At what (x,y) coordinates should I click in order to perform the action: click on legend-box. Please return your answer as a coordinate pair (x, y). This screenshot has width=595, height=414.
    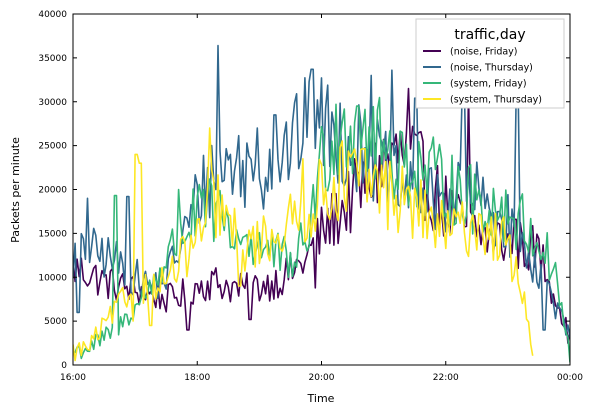
    Looking at the image, I should click on (490, 63).